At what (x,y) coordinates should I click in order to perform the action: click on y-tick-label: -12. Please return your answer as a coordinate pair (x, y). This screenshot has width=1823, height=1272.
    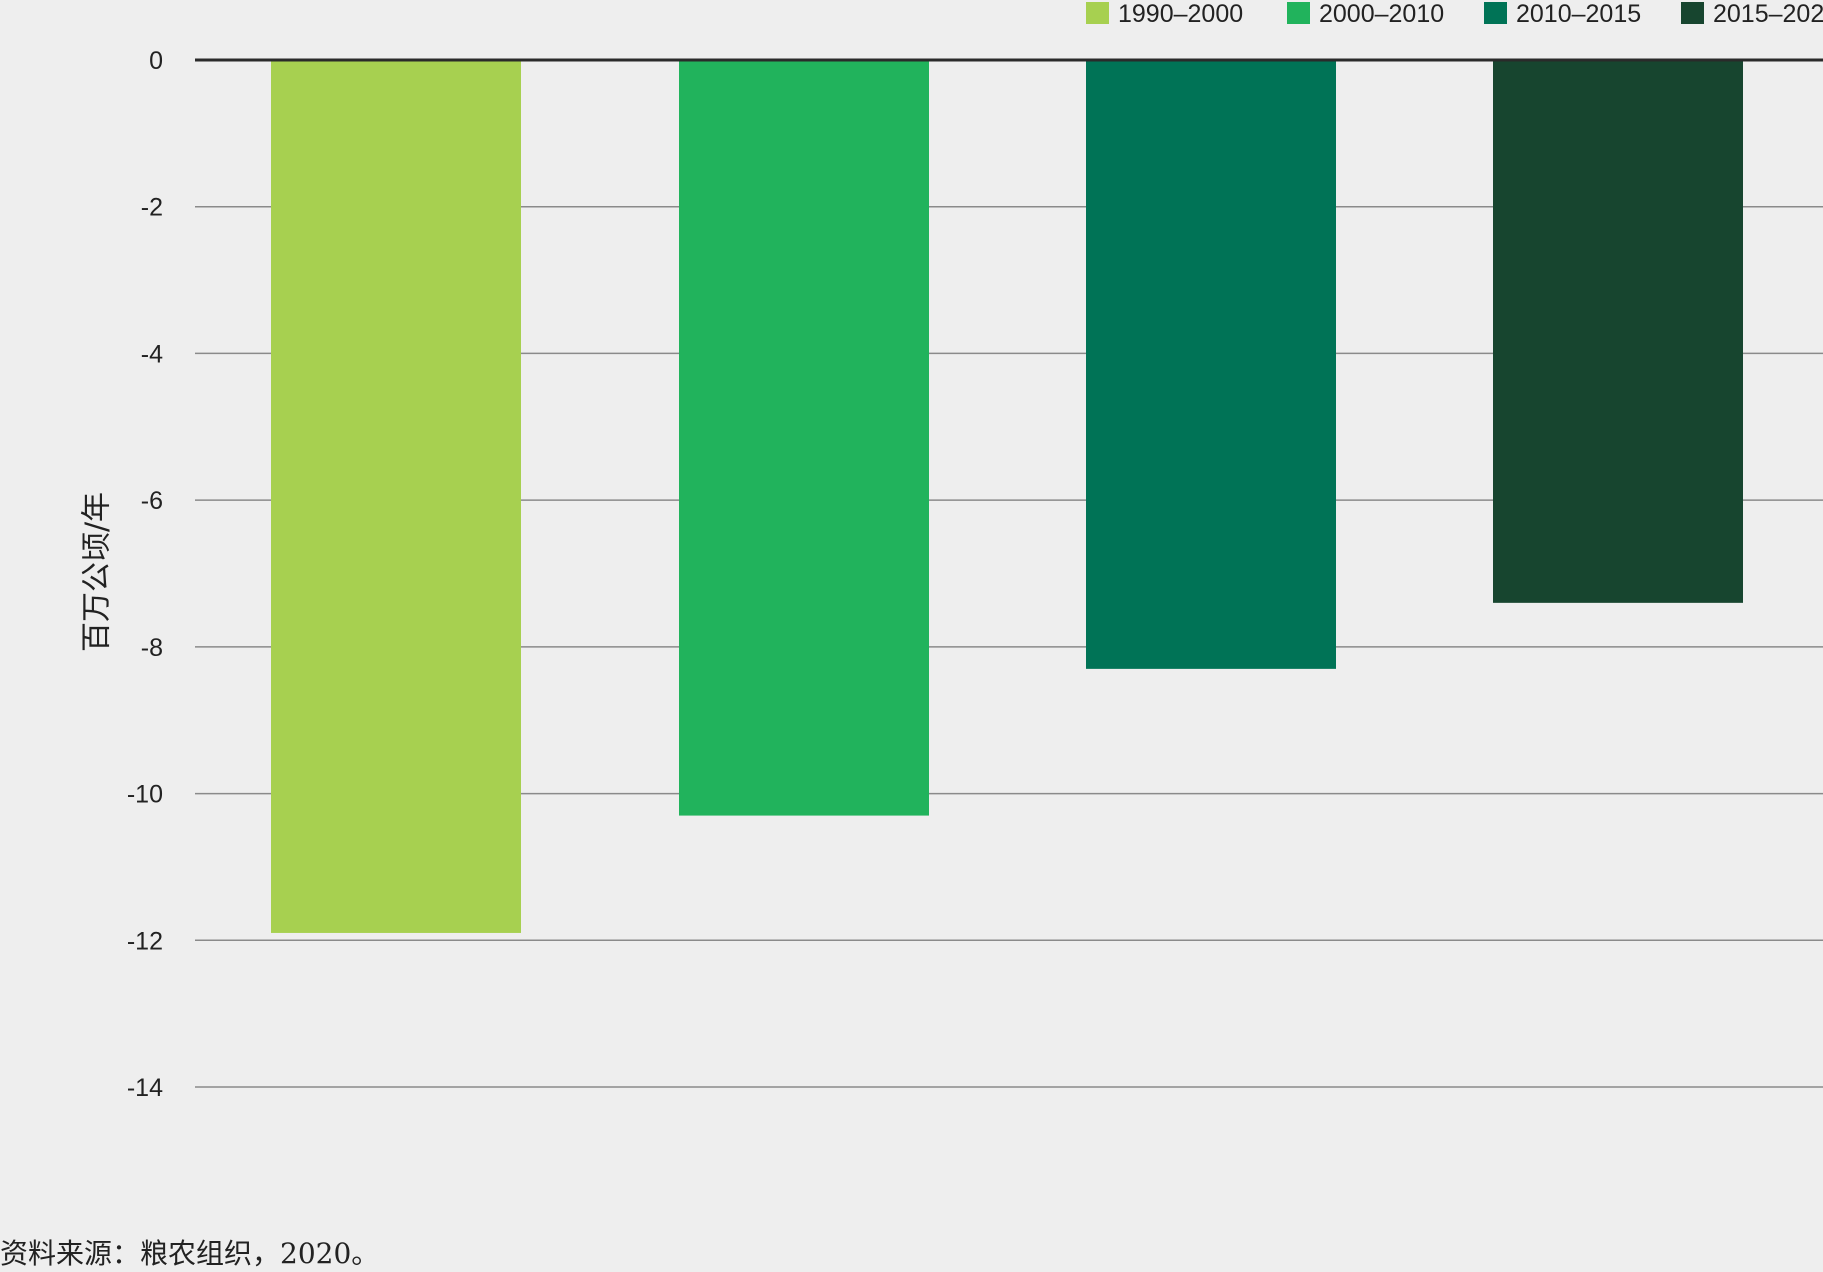
    Looking at the image, I should click on (145, 941).